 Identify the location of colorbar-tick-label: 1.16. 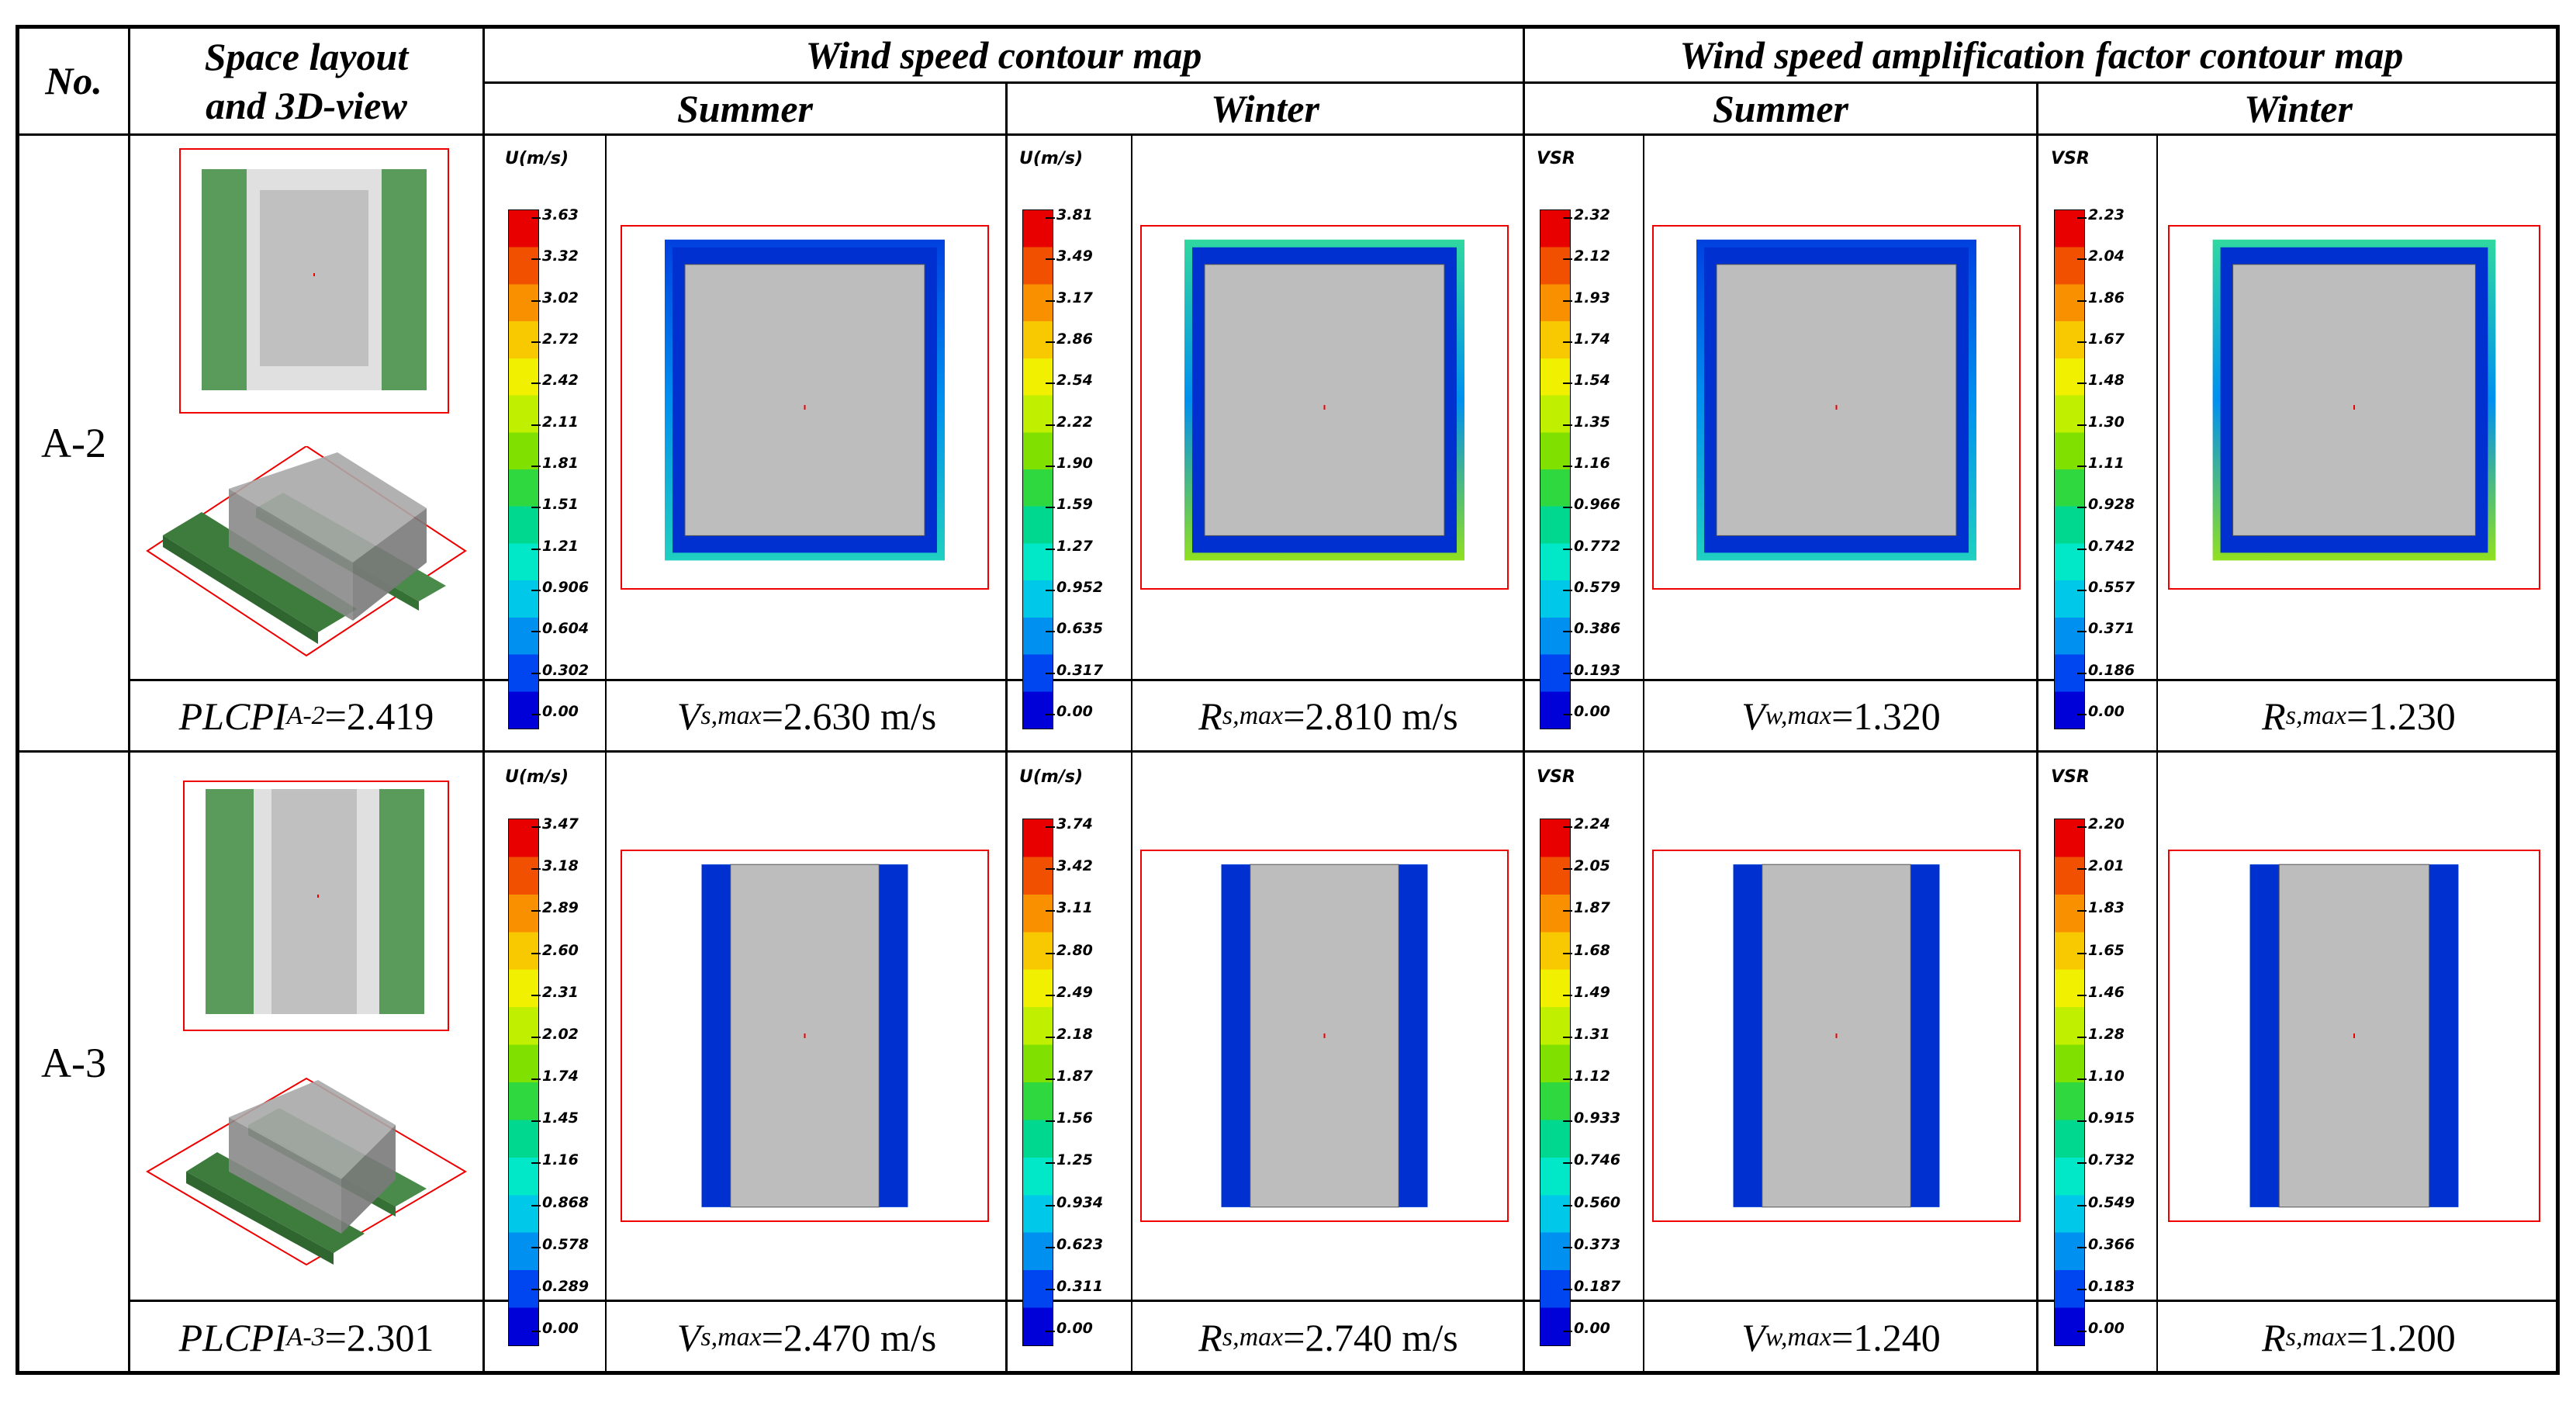
(560, 1160).